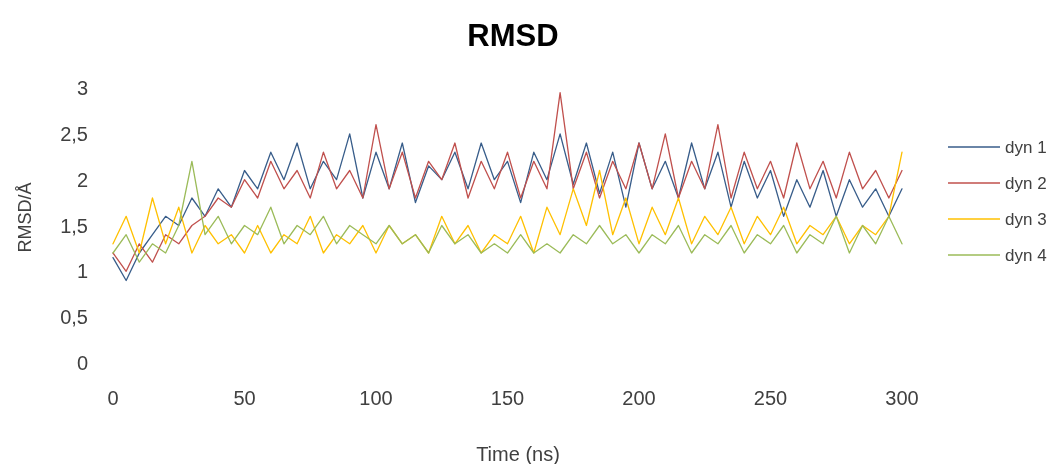 The image size is (1059, 464). I want to click on legend-label: dyn 2, so click(1026, 183).